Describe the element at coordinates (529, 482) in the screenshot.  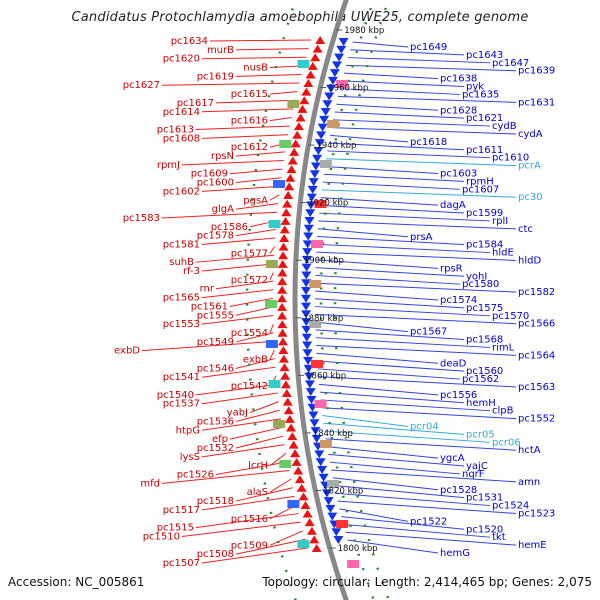
I see `right-gene-label: amn` at that location.